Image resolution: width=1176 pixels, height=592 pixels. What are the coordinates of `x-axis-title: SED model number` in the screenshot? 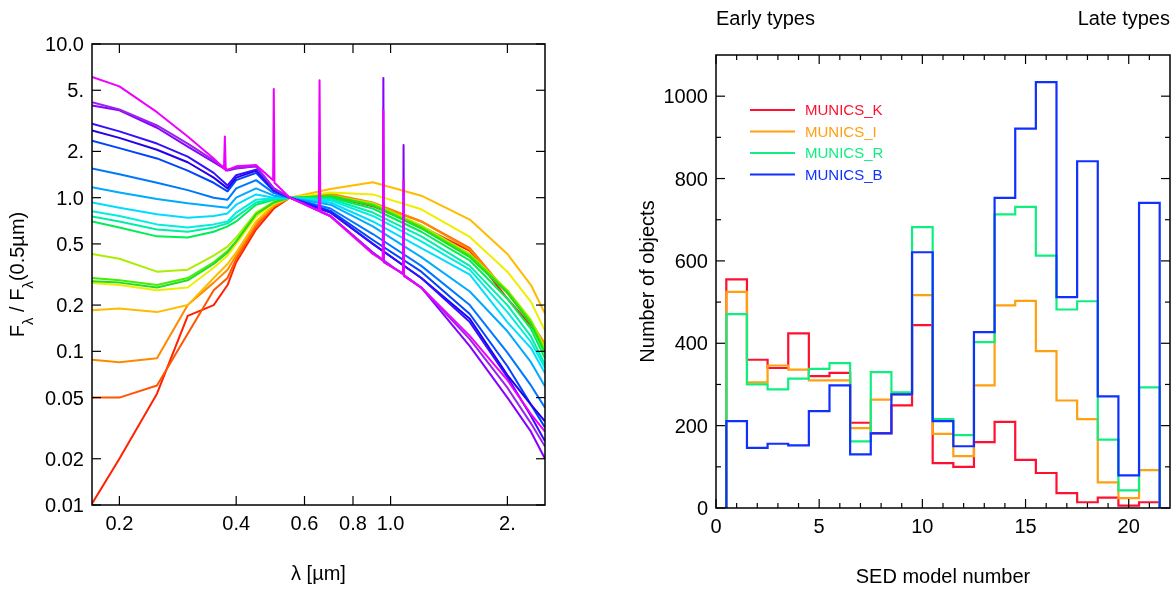 It's located at (943, 576).